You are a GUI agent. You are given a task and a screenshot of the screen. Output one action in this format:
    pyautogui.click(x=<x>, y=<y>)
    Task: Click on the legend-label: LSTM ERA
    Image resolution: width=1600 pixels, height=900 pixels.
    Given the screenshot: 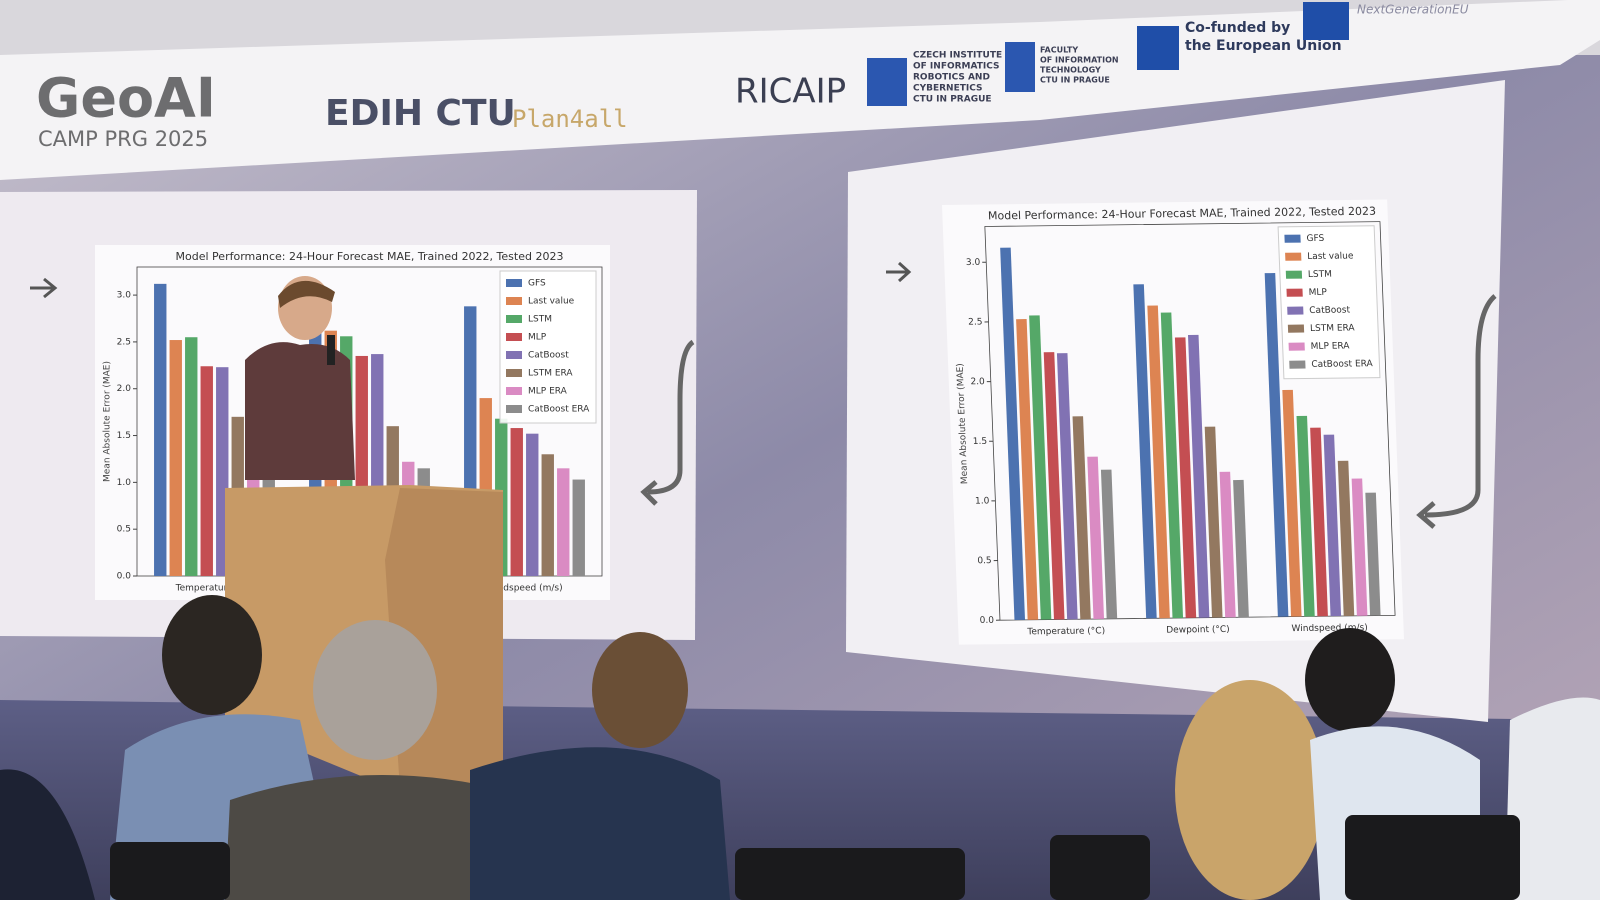 What is the action you would take?
    pyautogui.click(x=1333, y=328)
    